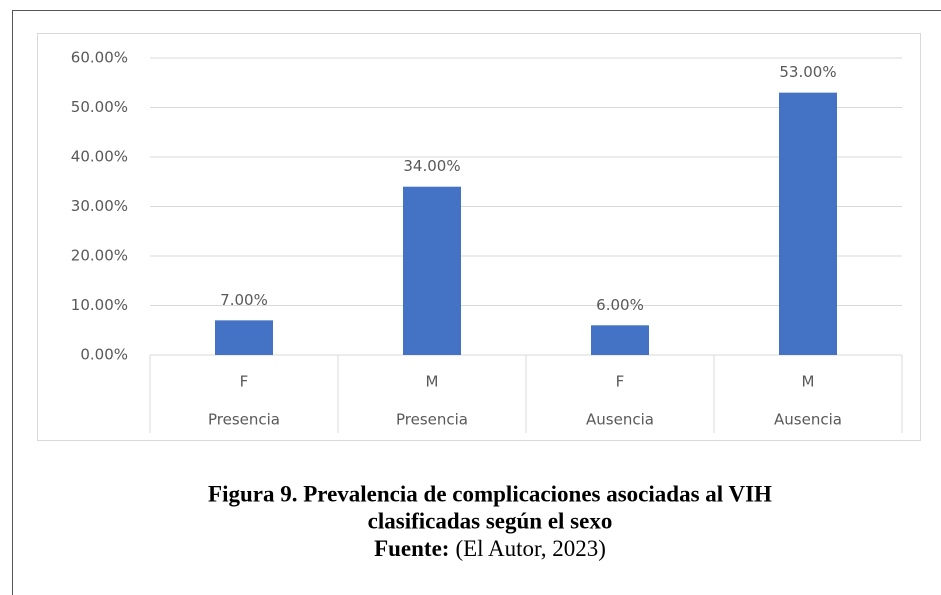 The width and height of the screenshot is (941, 595). What do you see at coordinates (620, 305) in the screenshot?
I see `data-label: 6.00%` at bounding box center [620, 305].